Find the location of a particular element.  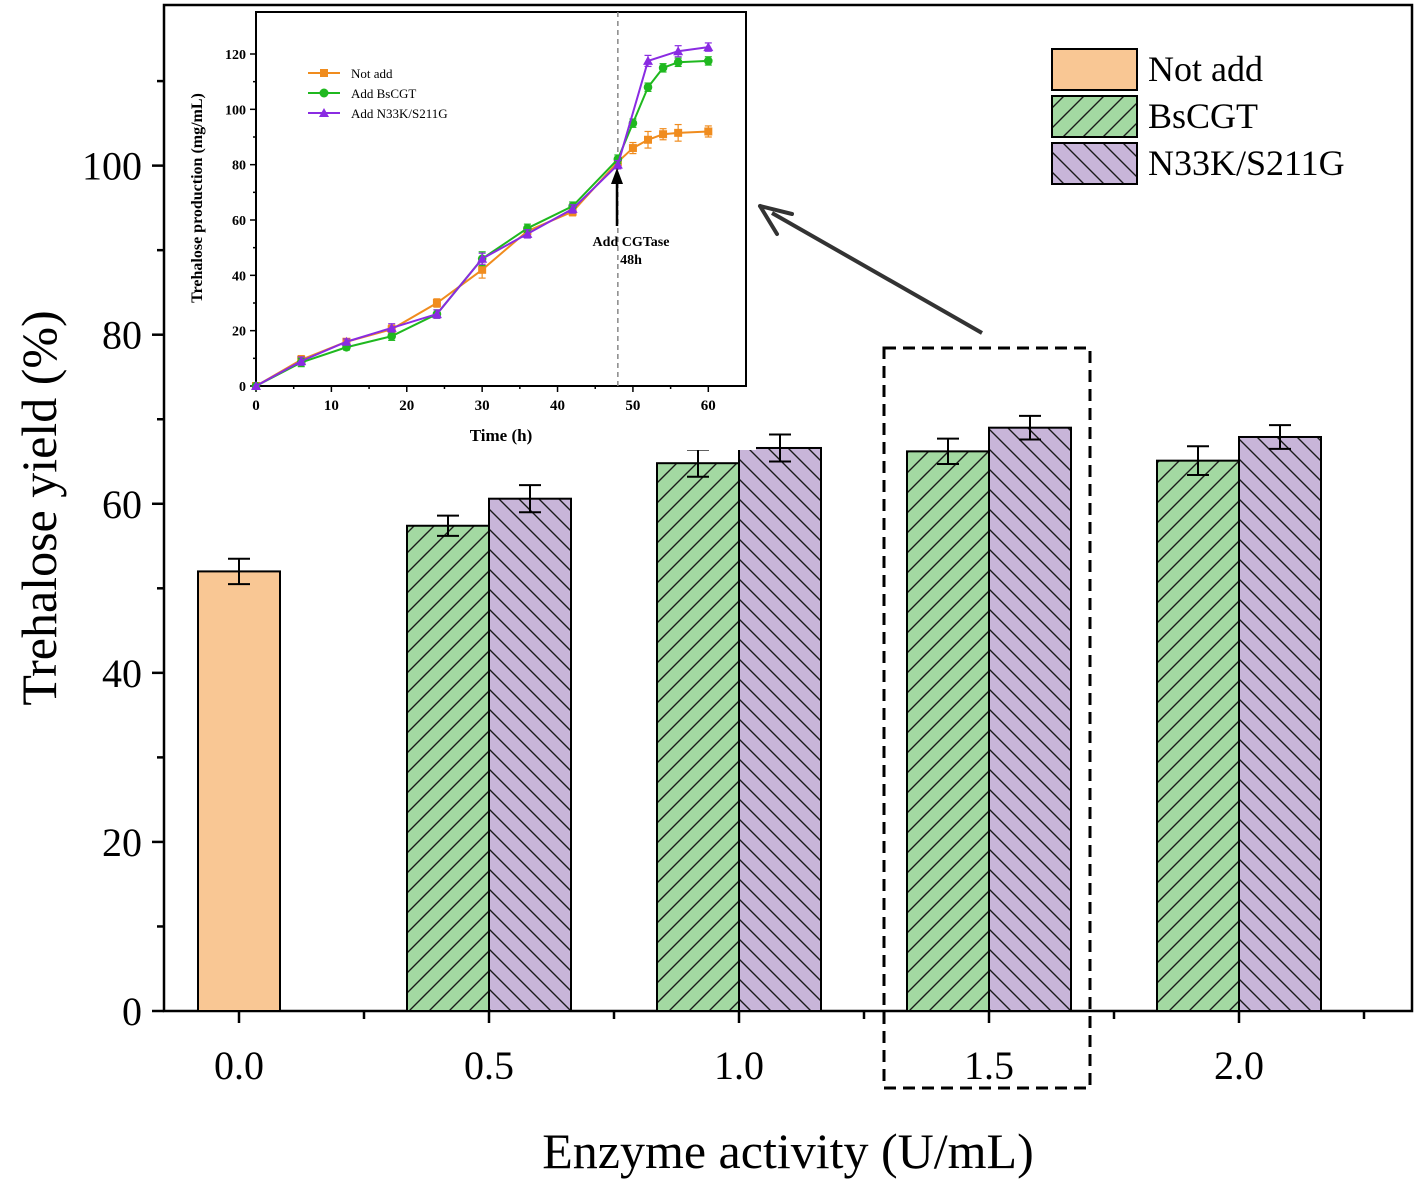

main-x-tick-label: 1.5 is located at coordinates (989, 1065).